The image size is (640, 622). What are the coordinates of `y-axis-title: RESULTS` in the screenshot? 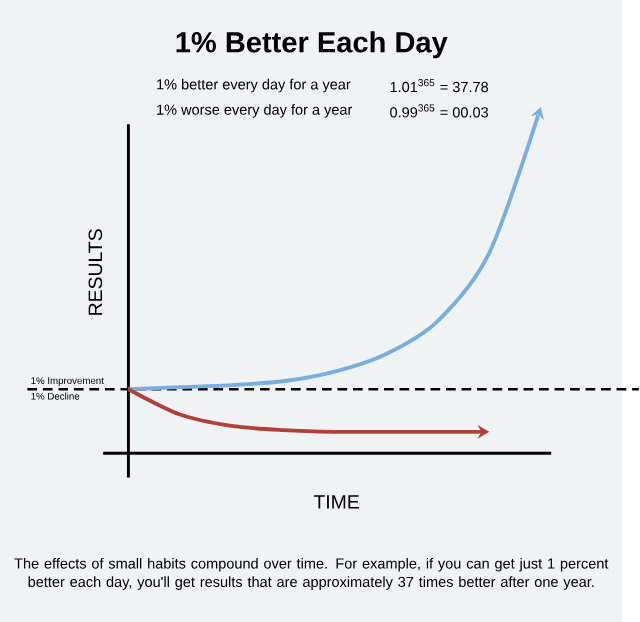 It's located at (95, 272).